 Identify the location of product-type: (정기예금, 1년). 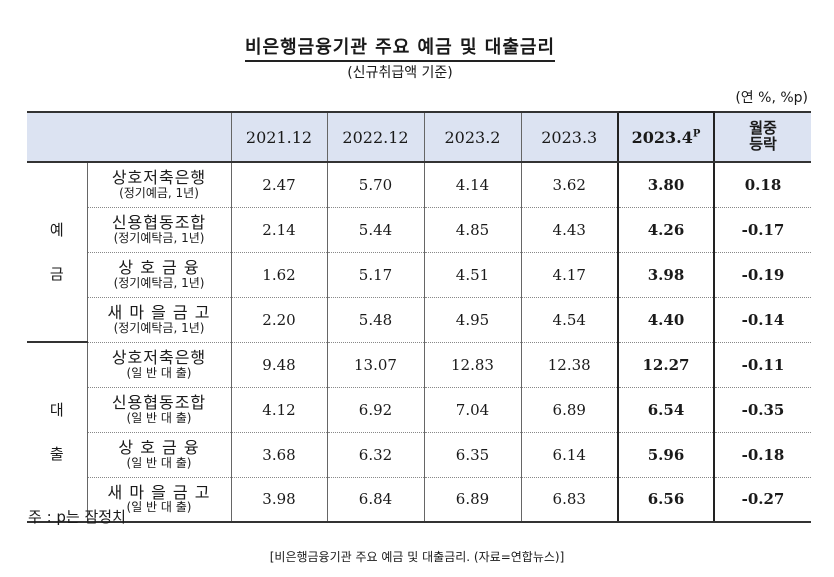
(159, 192).